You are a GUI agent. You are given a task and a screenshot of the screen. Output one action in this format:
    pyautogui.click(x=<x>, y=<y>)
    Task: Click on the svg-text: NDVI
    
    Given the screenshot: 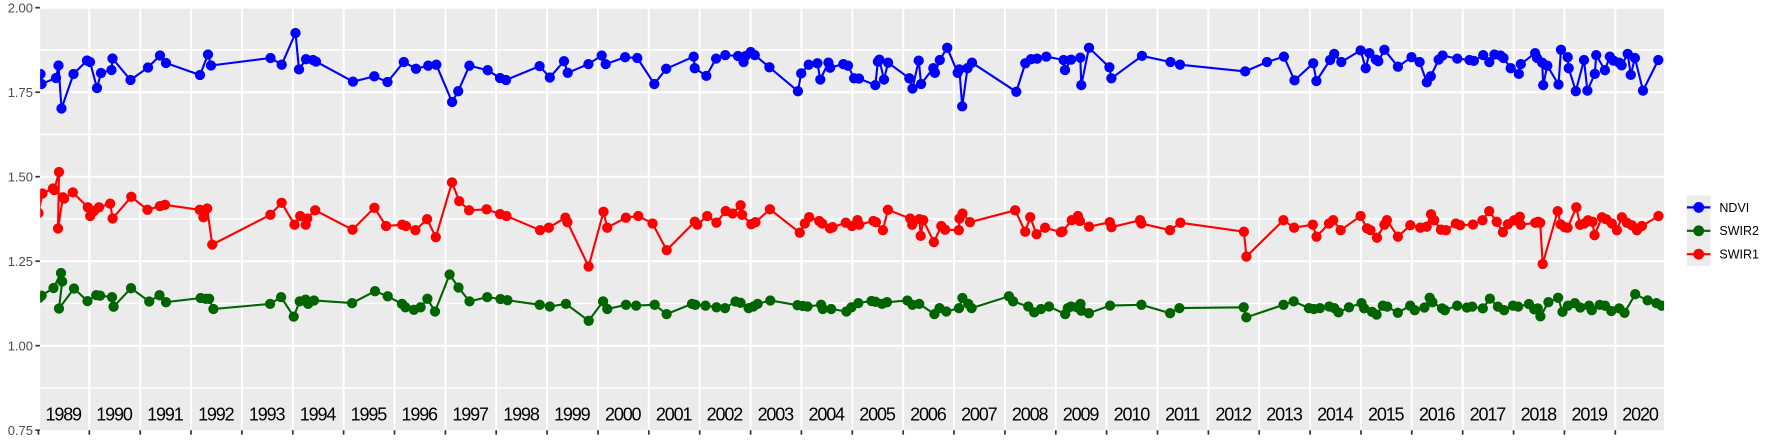 What is the action you would take?
    pyautogui.click(x=1734, y=208)
    